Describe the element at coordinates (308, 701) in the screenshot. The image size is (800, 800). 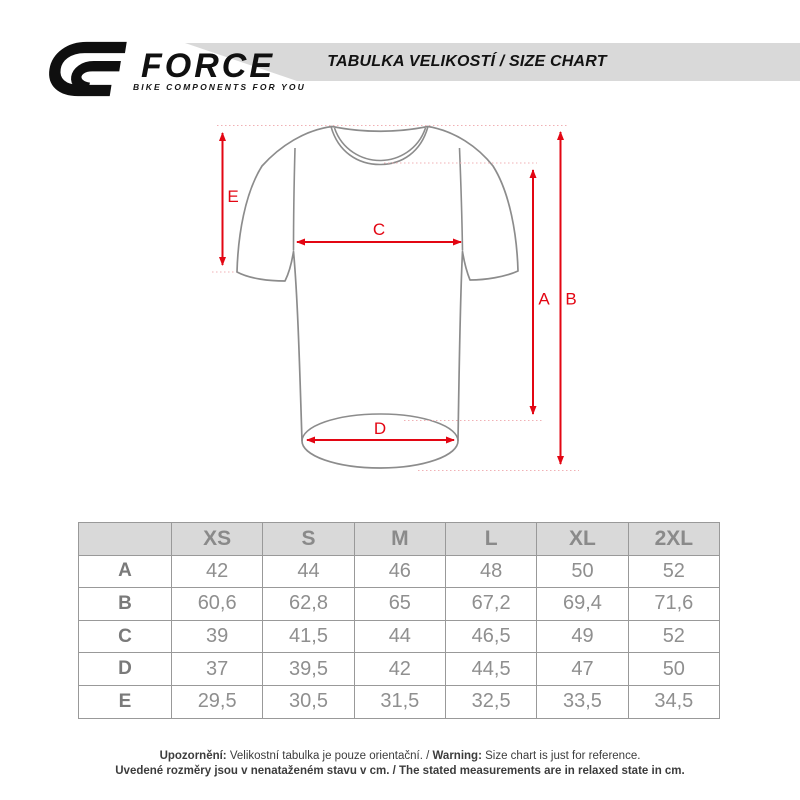
I see `size-value-cell: 30,5` at that location.